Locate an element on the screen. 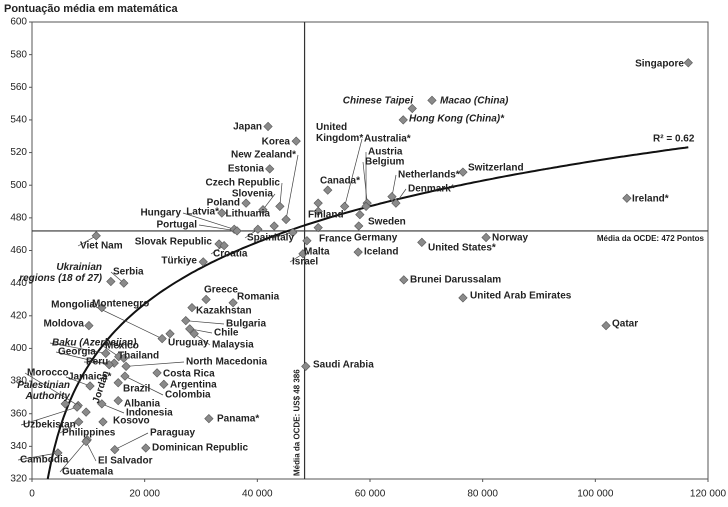 This screenshot has height=507, width=728. point-label: Indonesia is located at coordinates (149, 413).